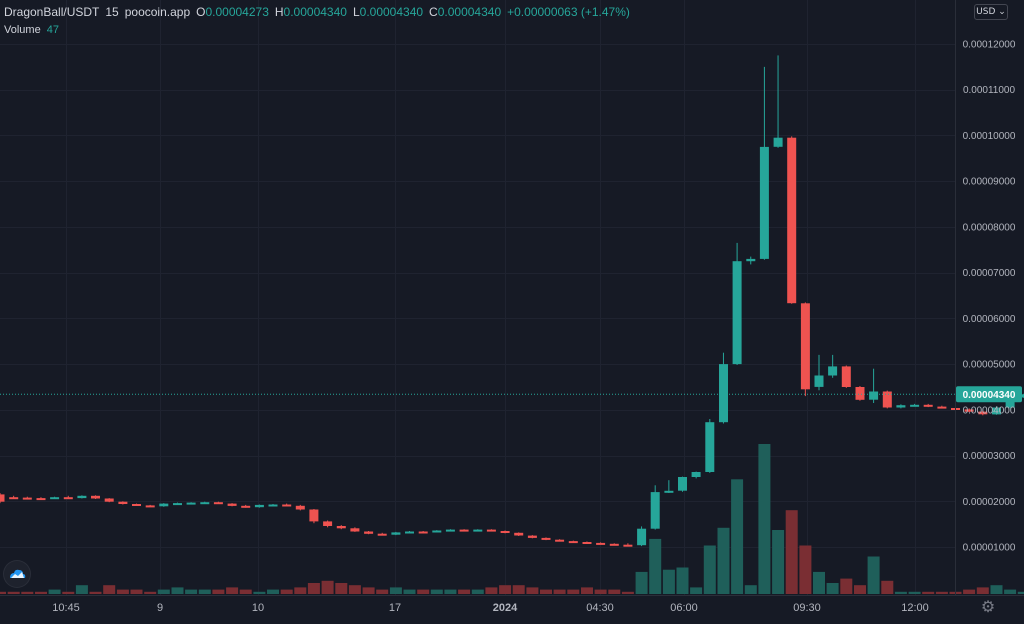  I want to click on time-tick-label: 09:30, so click(807, 608).